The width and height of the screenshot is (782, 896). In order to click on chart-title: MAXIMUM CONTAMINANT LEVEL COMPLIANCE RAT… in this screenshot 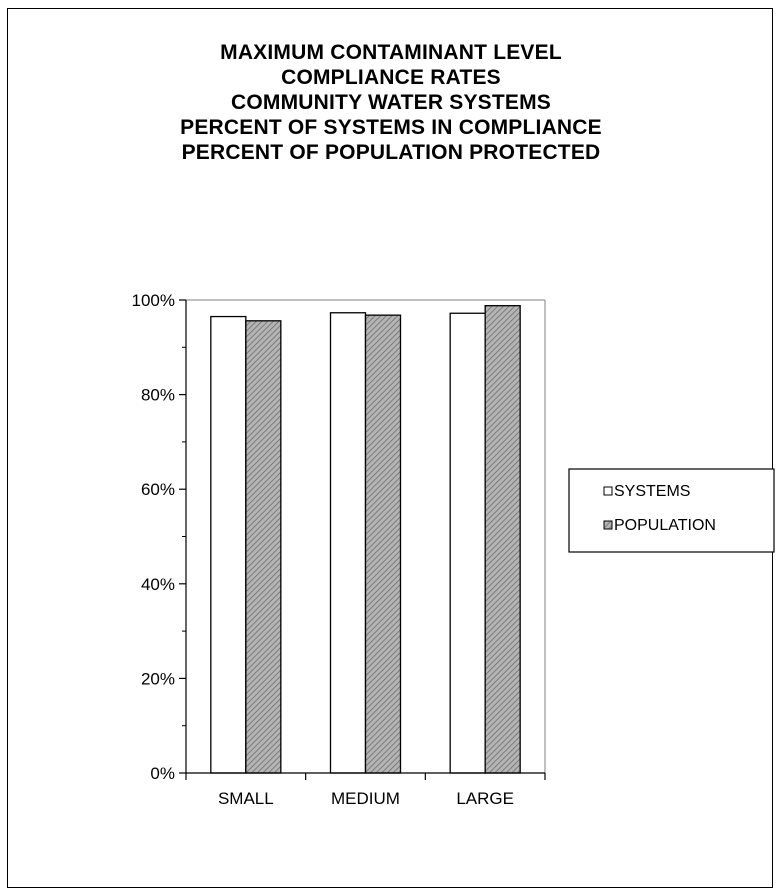, I will do `click(391, 102)`.